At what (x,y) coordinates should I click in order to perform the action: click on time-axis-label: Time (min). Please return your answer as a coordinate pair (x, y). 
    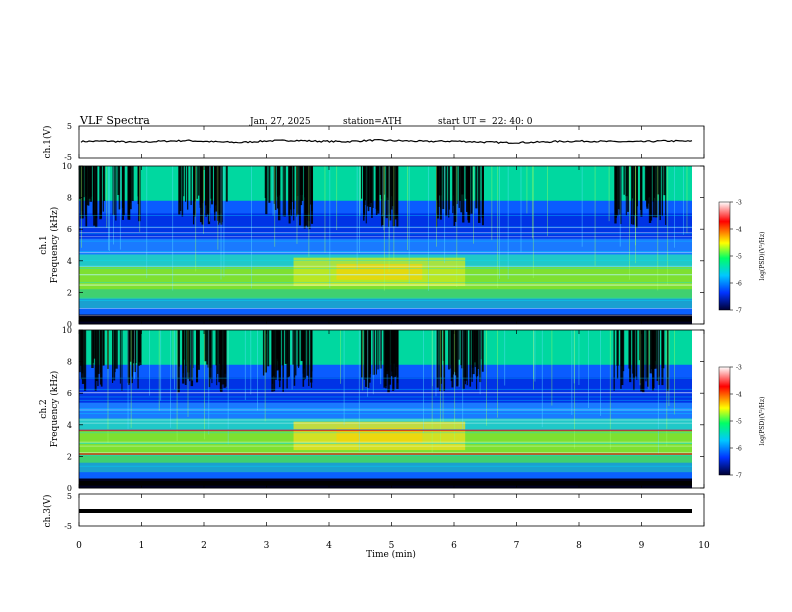
    Looking at the image, I should click on (391, 554).